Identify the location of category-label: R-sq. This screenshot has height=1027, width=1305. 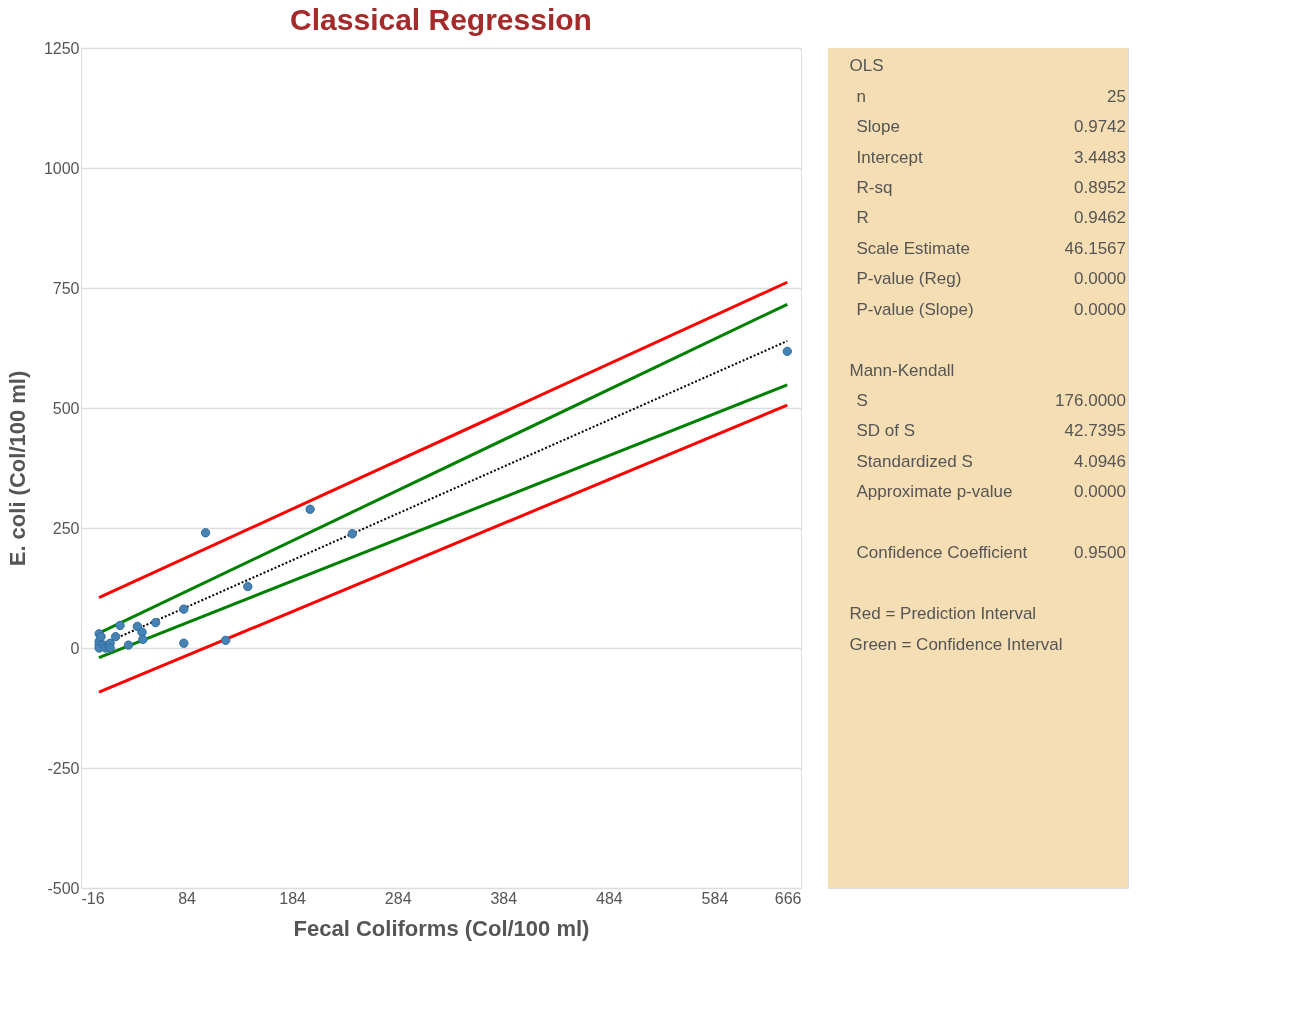
(874, 187).